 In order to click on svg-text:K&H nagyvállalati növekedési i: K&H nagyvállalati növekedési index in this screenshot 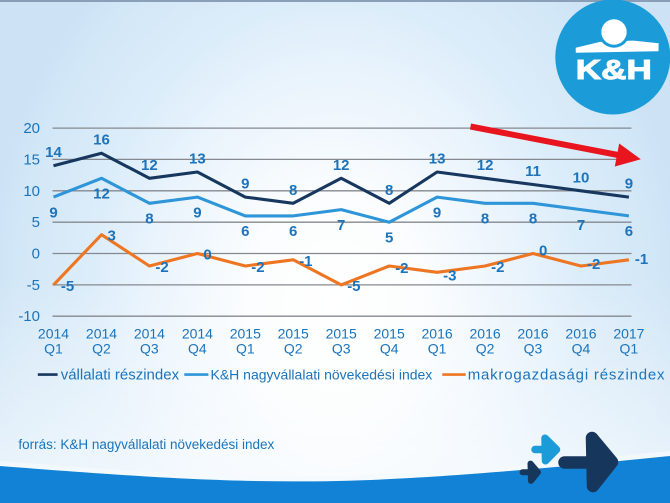, I will do `click(322, 374)`.